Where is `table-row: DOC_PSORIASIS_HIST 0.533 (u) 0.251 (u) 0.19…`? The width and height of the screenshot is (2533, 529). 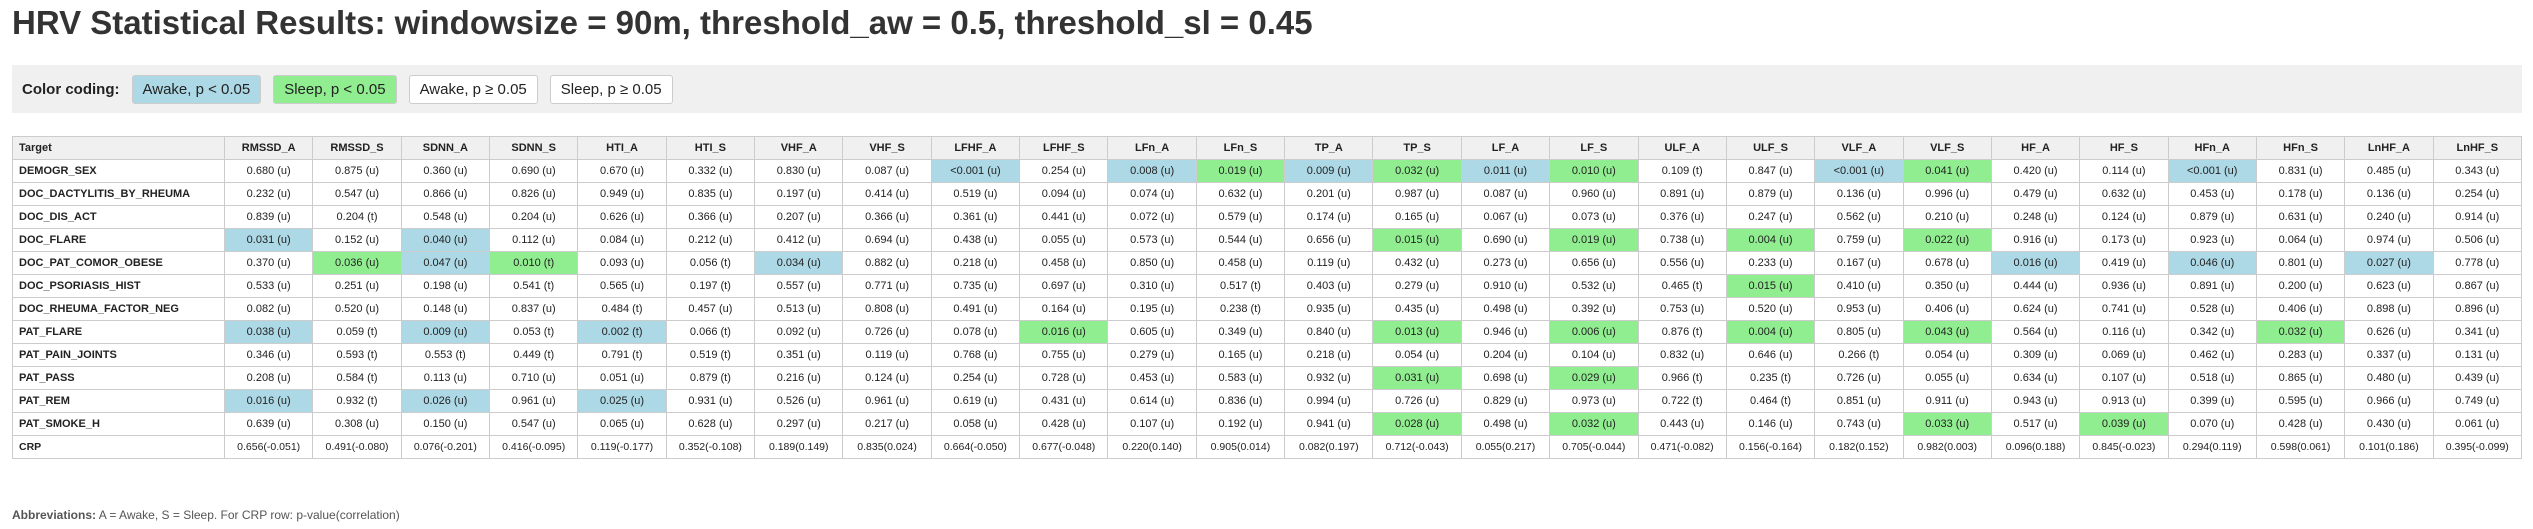
table-row: DOC_PSORIASIS_HIST 0.533 (u) 0.251 (u) 0.19… is located at coordinates (1267, 286).